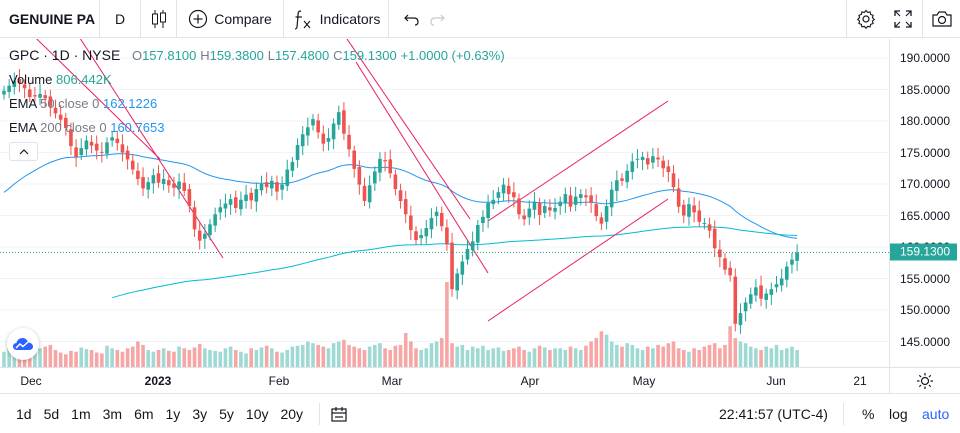 The width and height of the screenshot is (960, 433). Describe the element at coordinates (31, 381) in the screenshot. I see `time-tick-label: Dec` at that location.